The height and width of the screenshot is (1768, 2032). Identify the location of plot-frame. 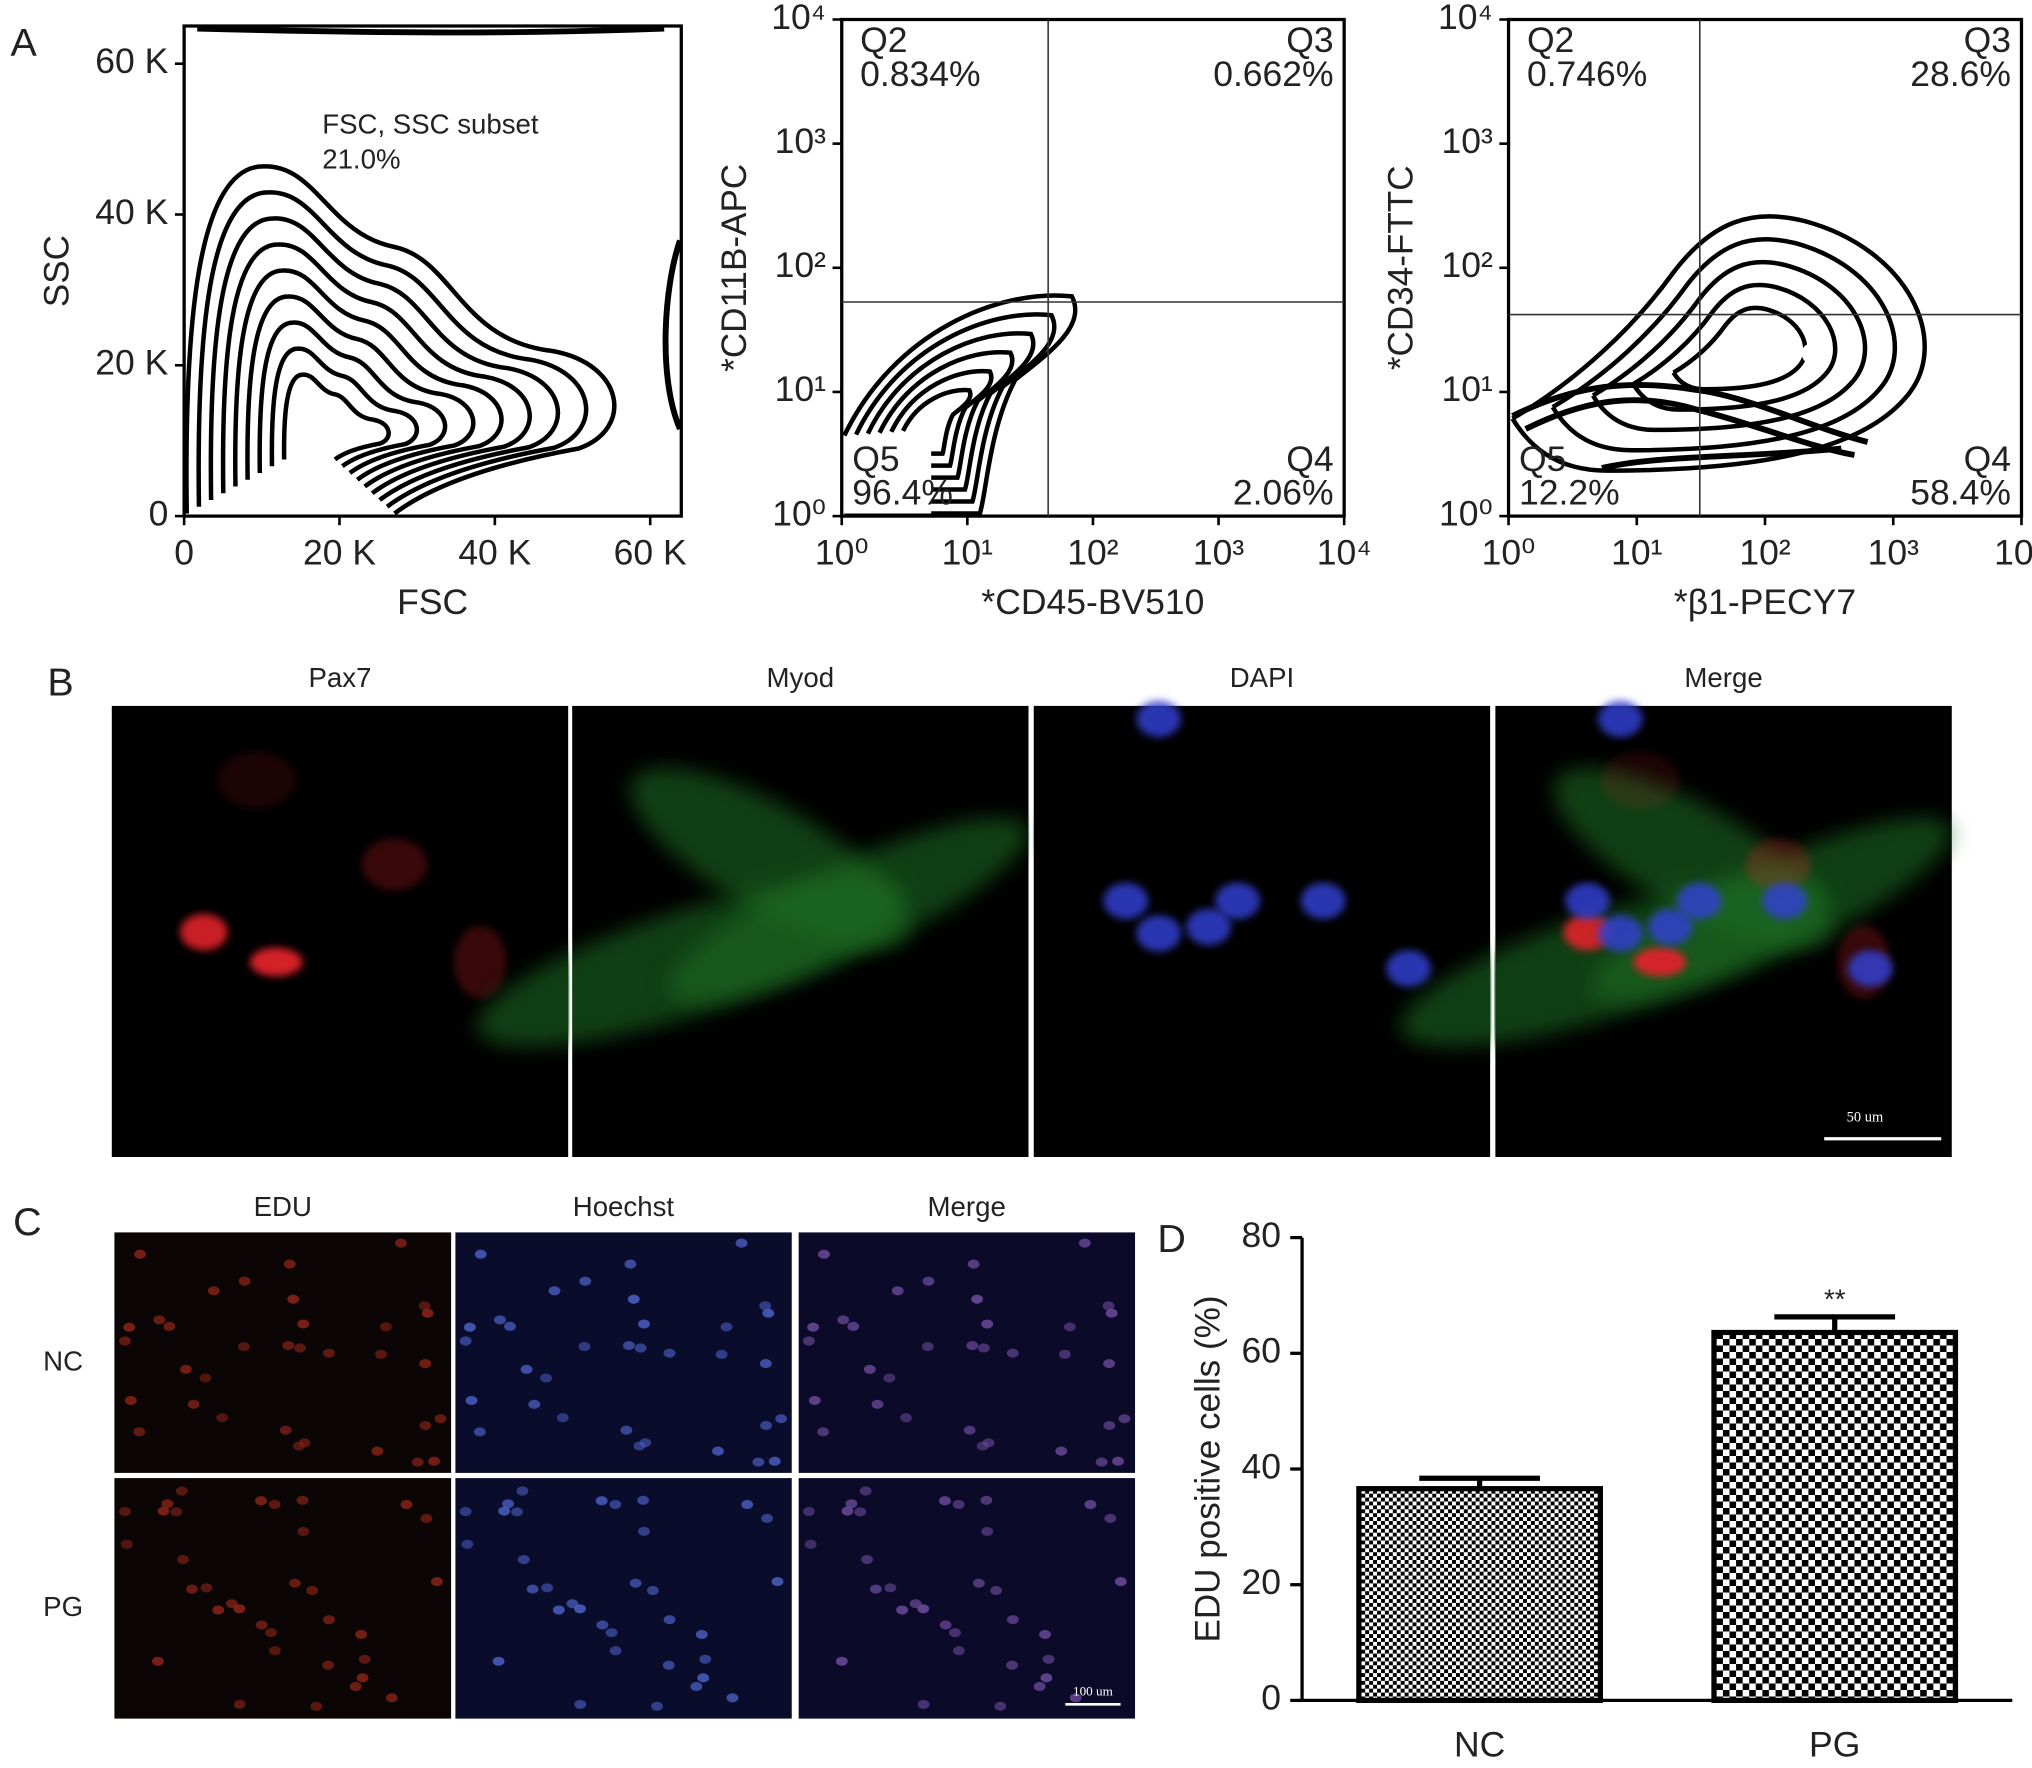
(432, 271).